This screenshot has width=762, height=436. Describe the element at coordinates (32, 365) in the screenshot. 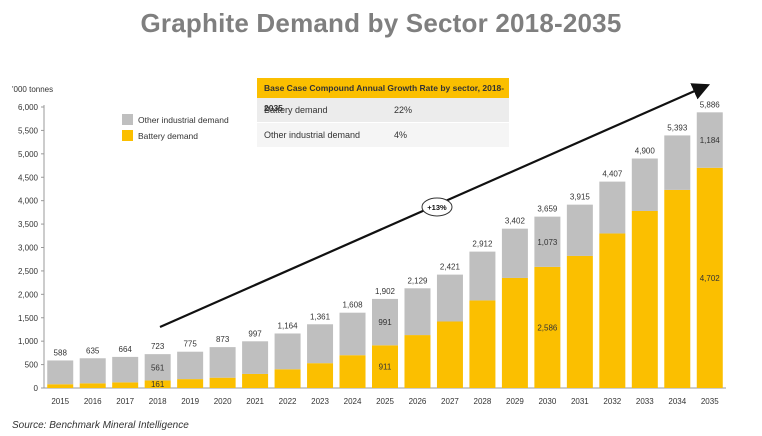

I see `y-tick-label: 500` at that location.